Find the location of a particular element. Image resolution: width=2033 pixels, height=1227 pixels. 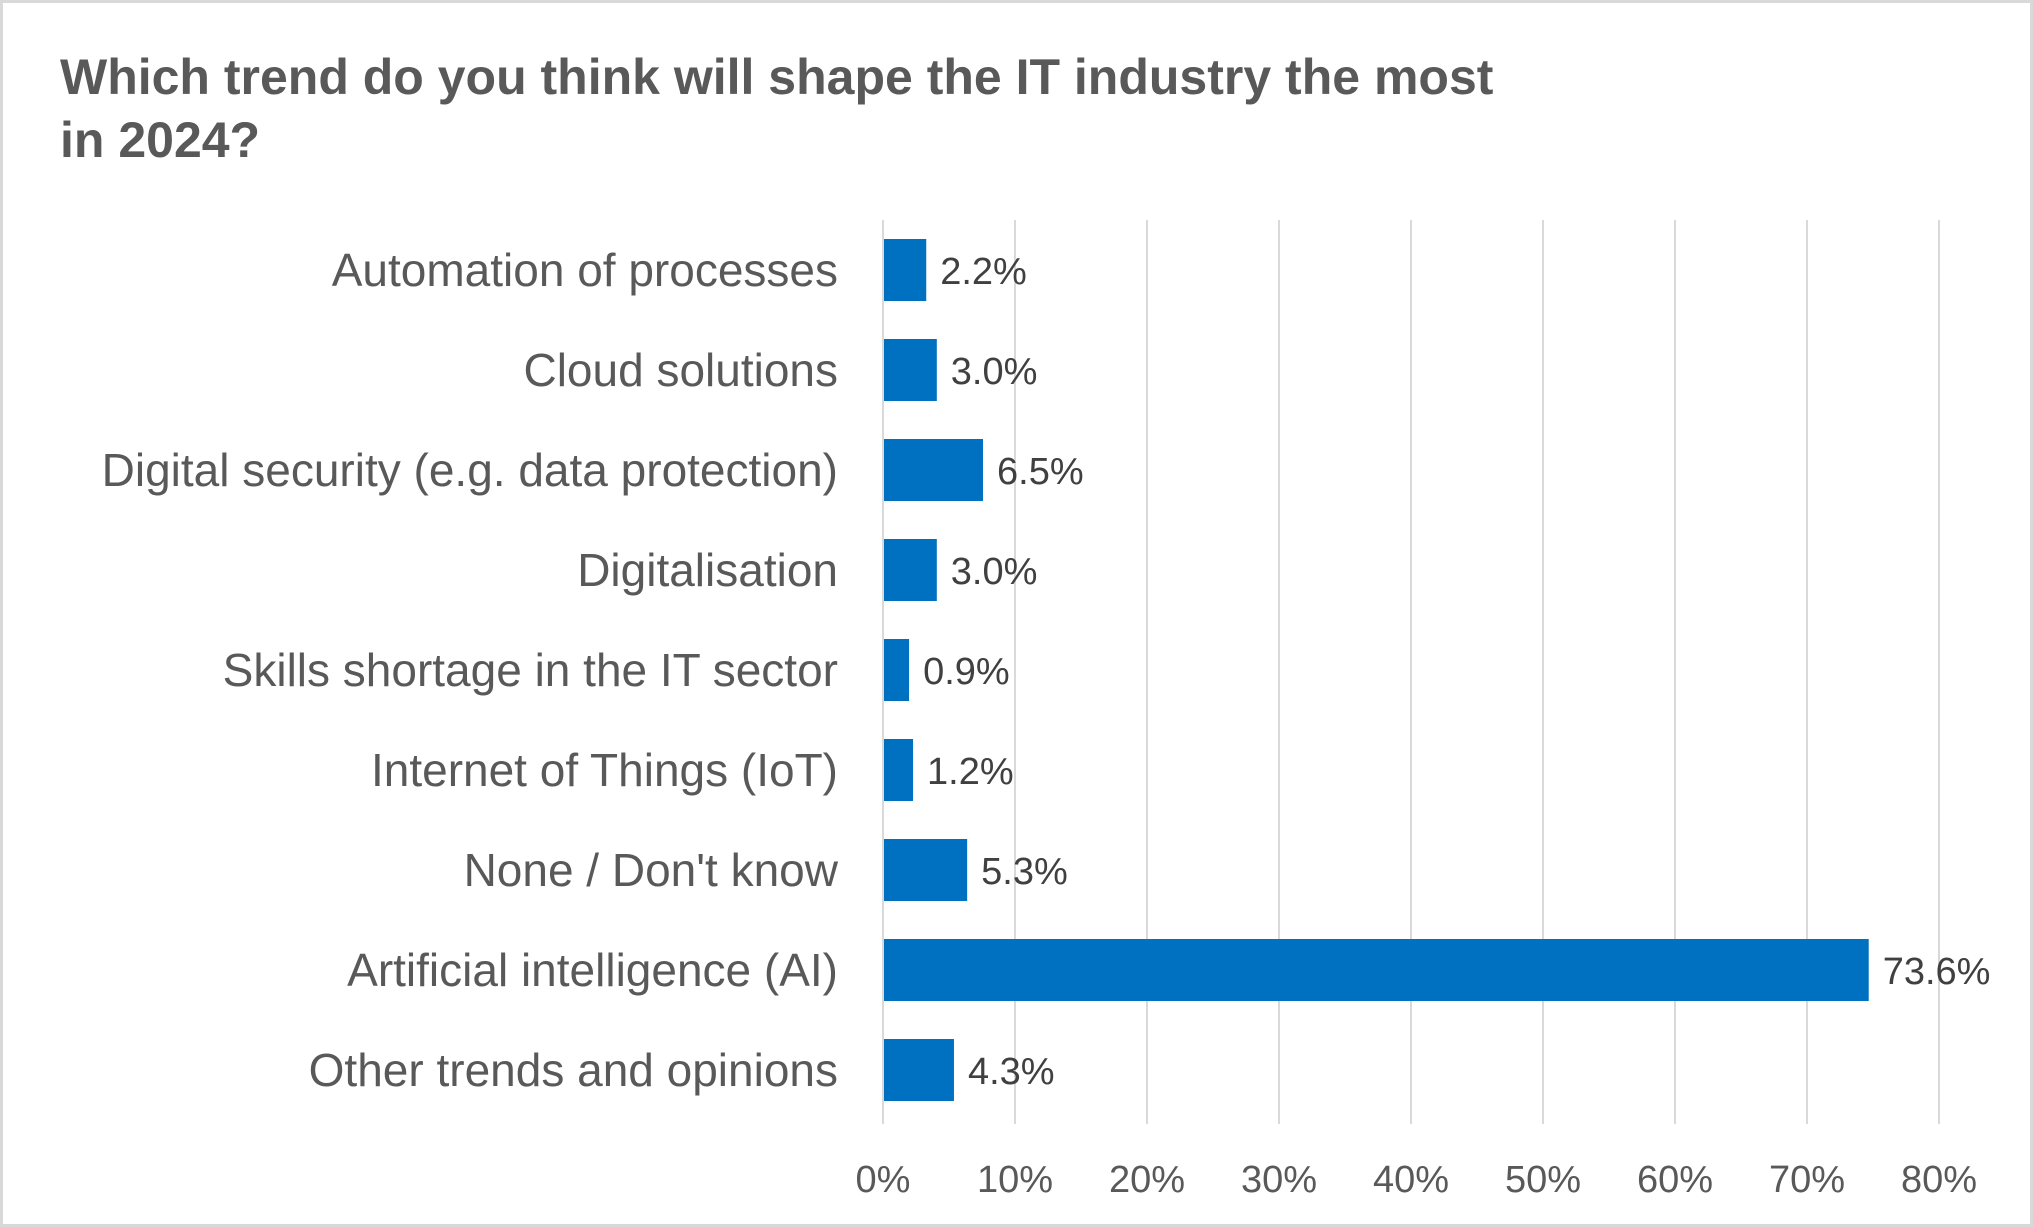

data-label: 0.9% is located at coordinates (966, 672).